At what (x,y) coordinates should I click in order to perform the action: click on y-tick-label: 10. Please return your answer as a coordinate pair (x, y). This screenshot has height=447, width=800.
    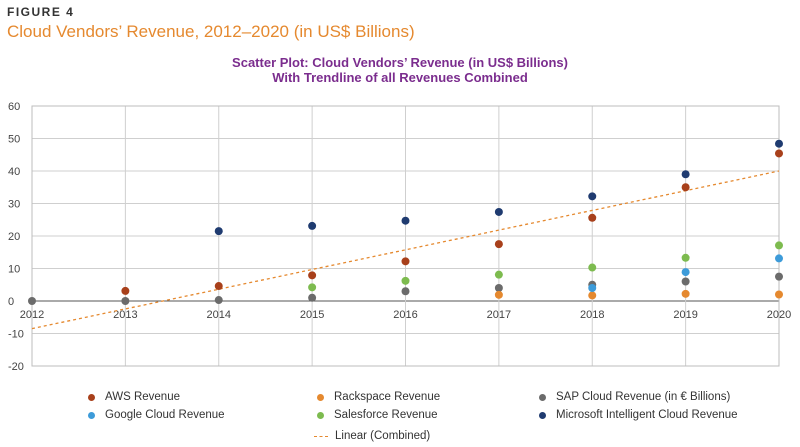
    Looking at the image, I should click on (14, 270).